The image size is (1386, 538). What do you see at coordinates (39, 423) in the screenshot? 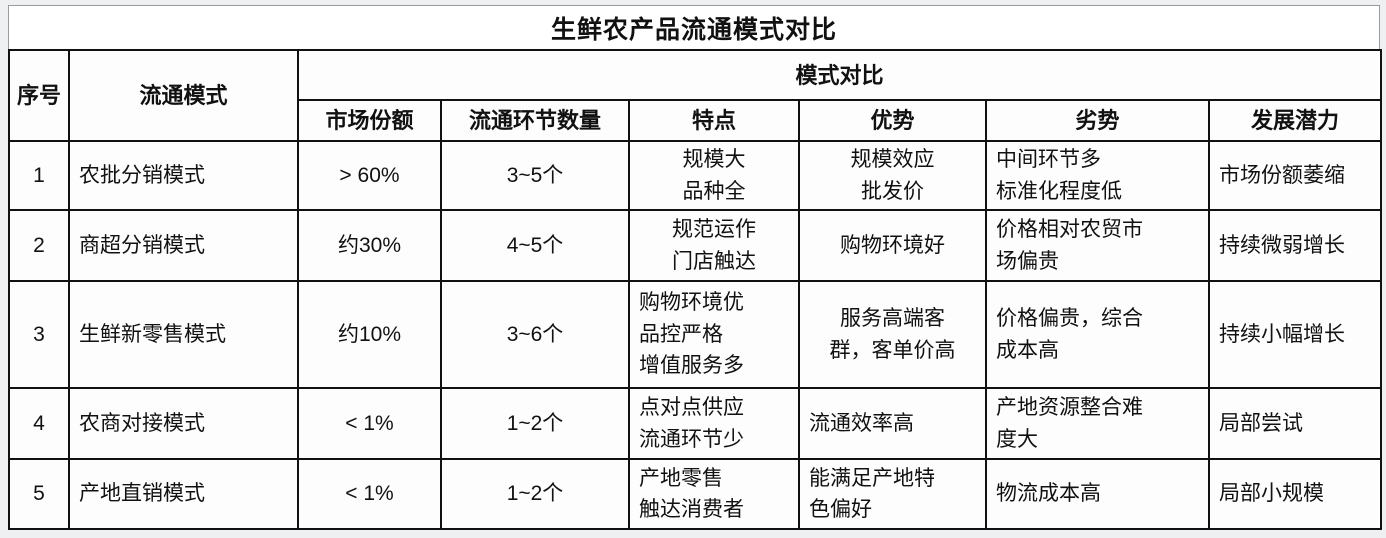
I see `cell-no: 4` at bounding box center [39, 423].